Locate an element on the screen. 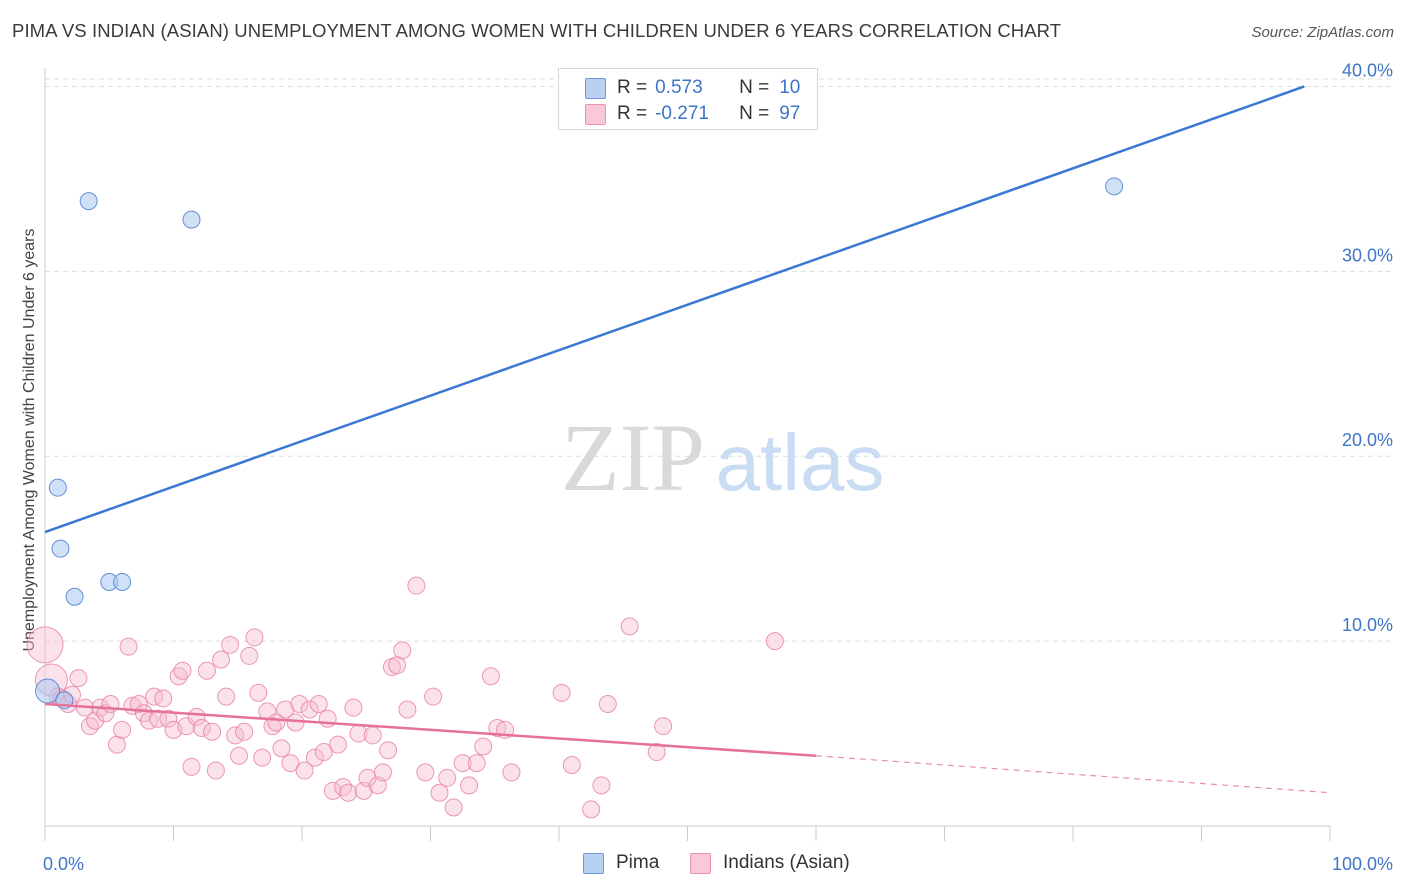  x-tick-label: 0.0% is located at coordinates (63, 864).